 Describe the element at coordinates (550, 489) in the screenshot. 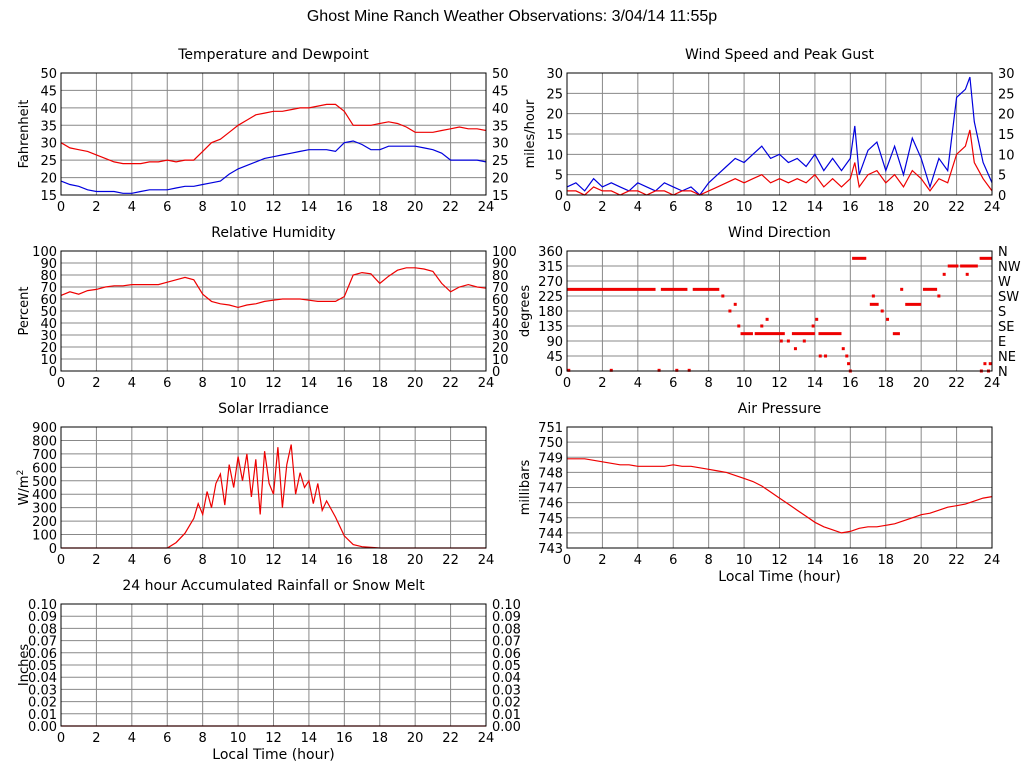

I see `y-tick-label: 747` at that location.